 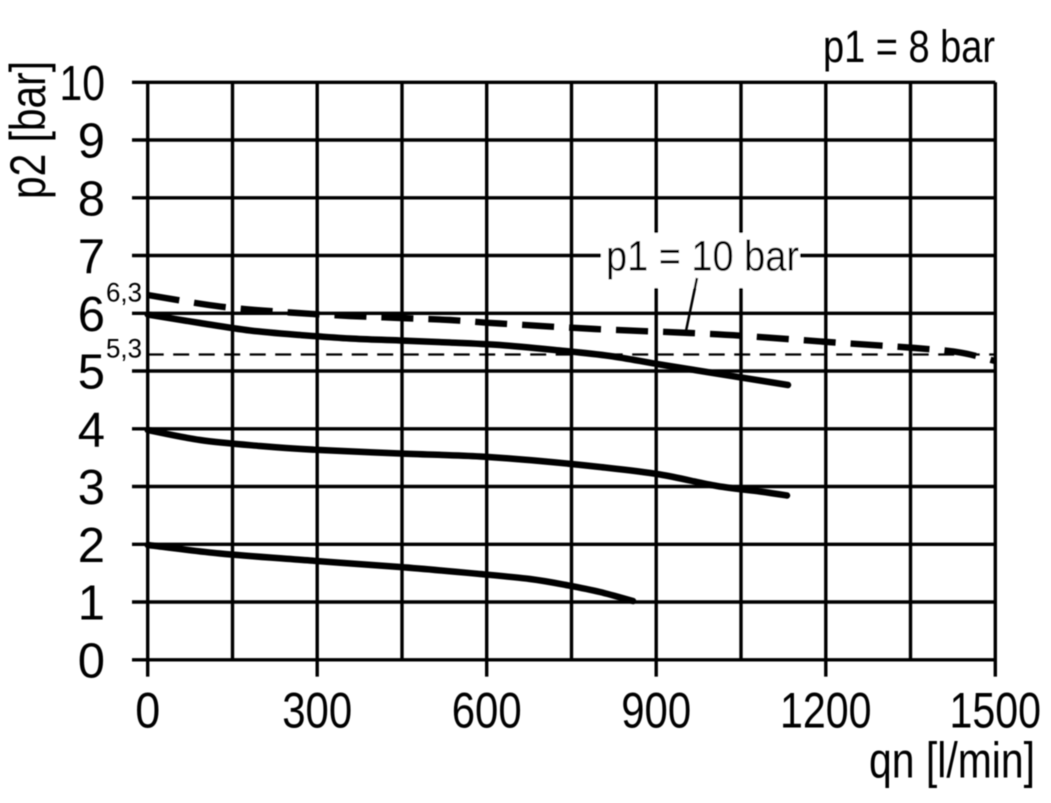 What do you see at coordinates (91, 315) in the screenshot?
I see `svg-text: 6` at bounding box center [91, 315].